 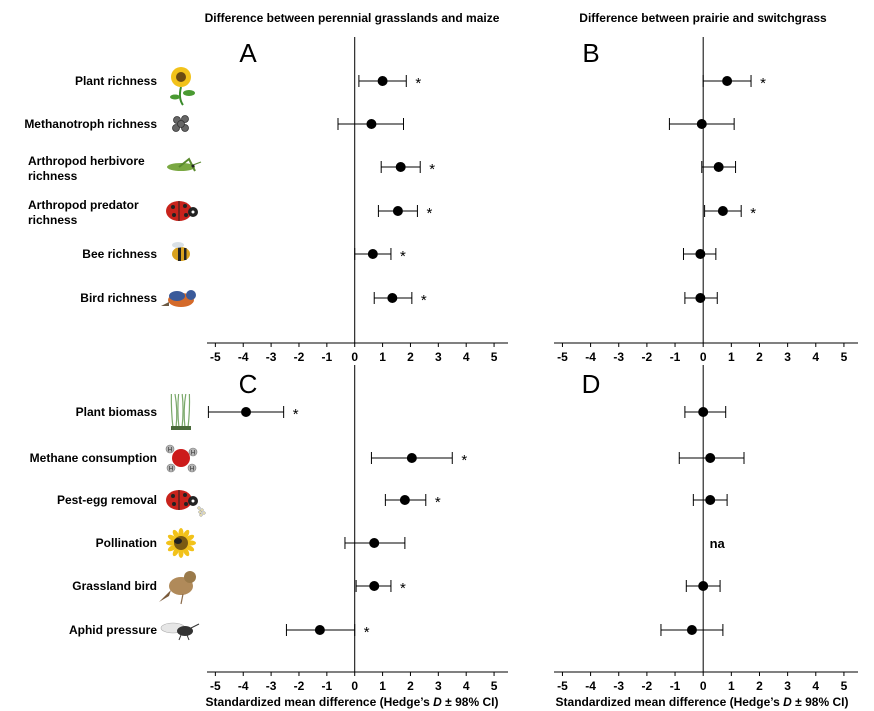 I want to click on ladybug-eggs-icon, so click(x=186, y=503).